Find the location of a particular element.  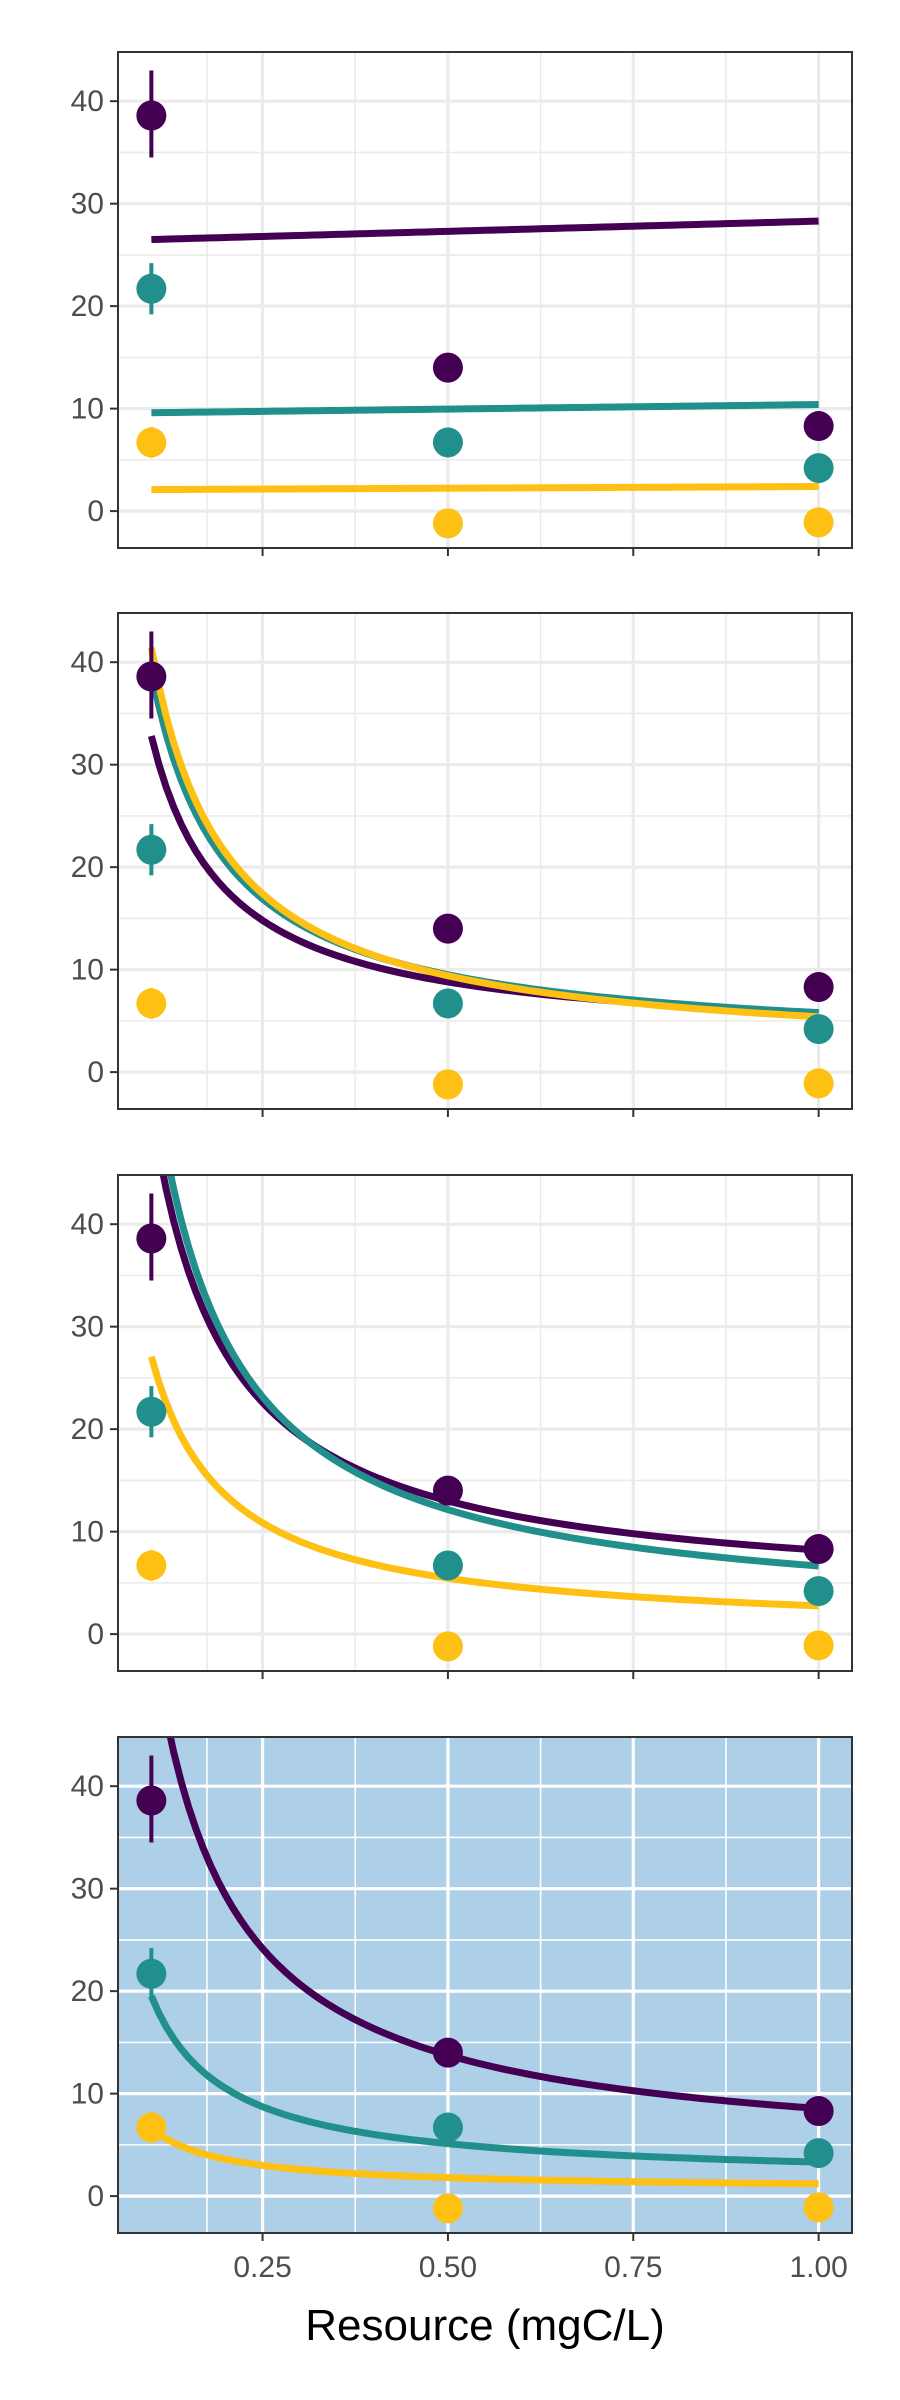

x-axis: 0.25 0.50 0.75 1.00 is located at coordinates (540, 2267).